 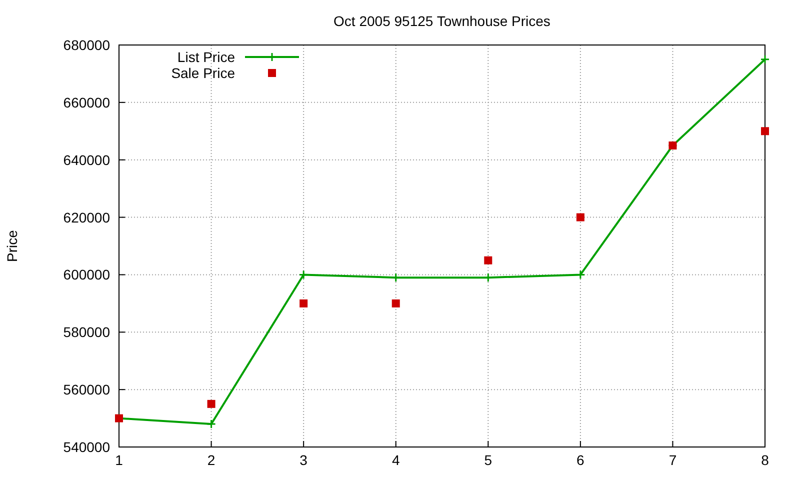 What do you see at coordinates (765, 460) in the screenshot?
I see `x-tick-label: 8` at bounding box center [765, 460].